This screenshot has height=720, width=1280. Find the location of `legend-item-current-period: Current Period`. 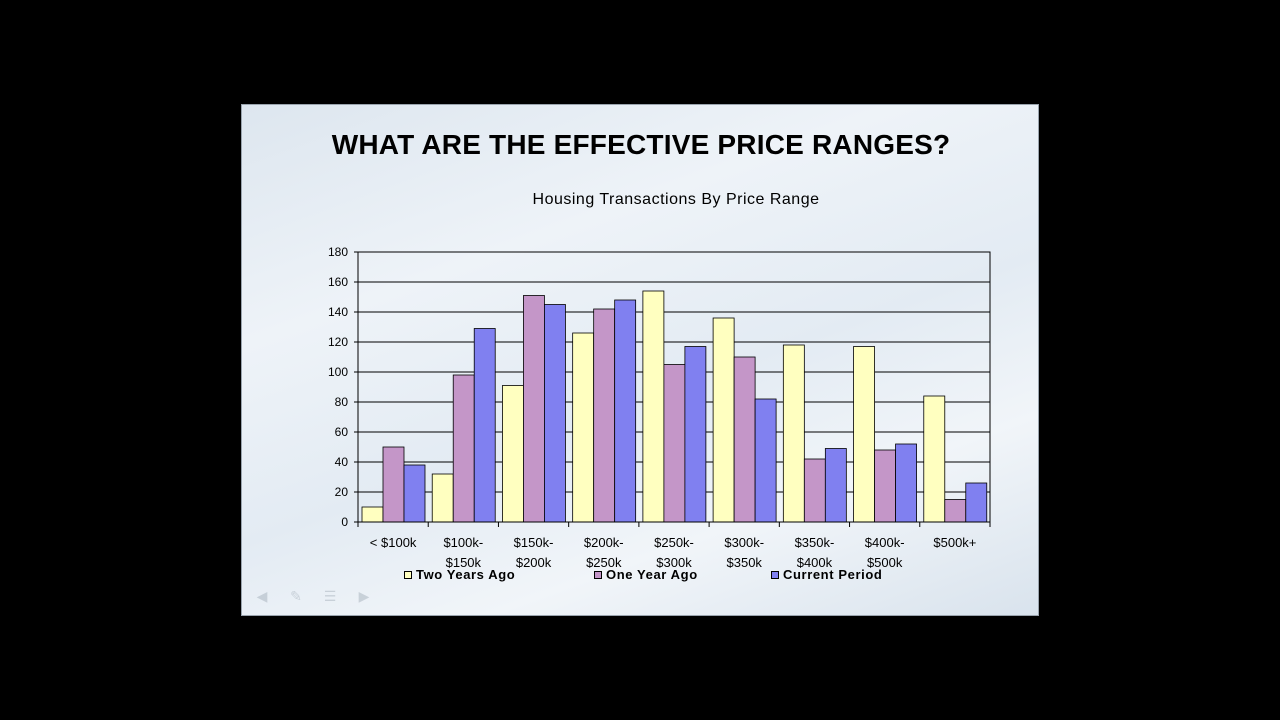

legend-item-current-period: Current Period is located at coordinates (826, 574).